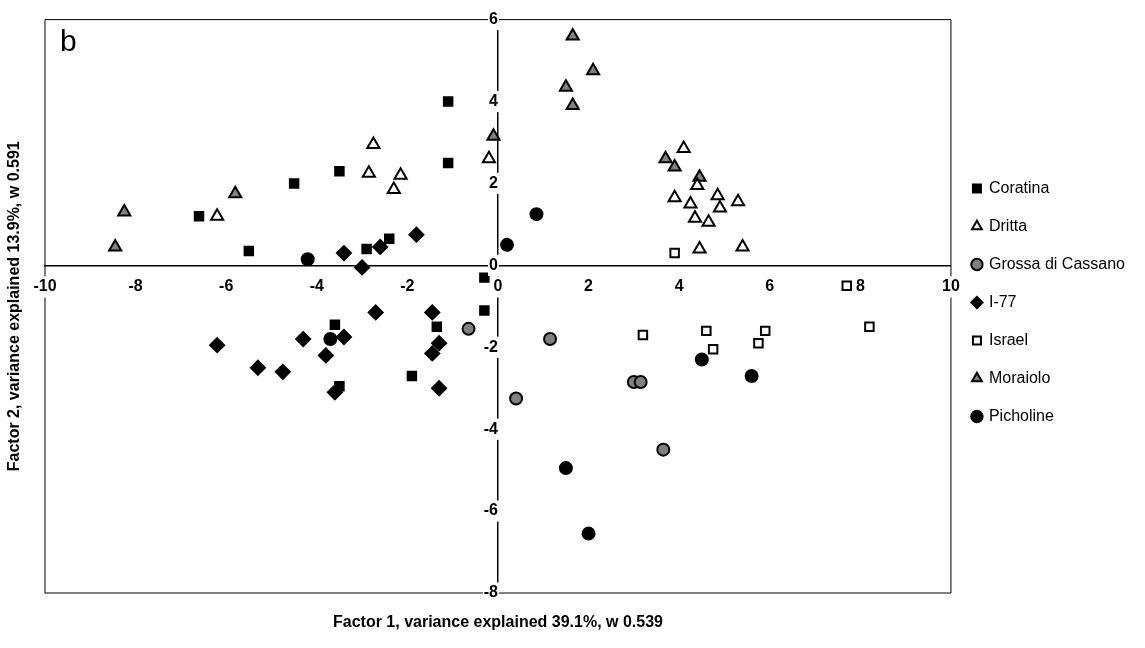 The width and height of the screenshot is (1145, 648). What do you see at coordinates (589, 286) in the screenshot?
I see `x-tick-label: 2` at bounding box center [589, 286].